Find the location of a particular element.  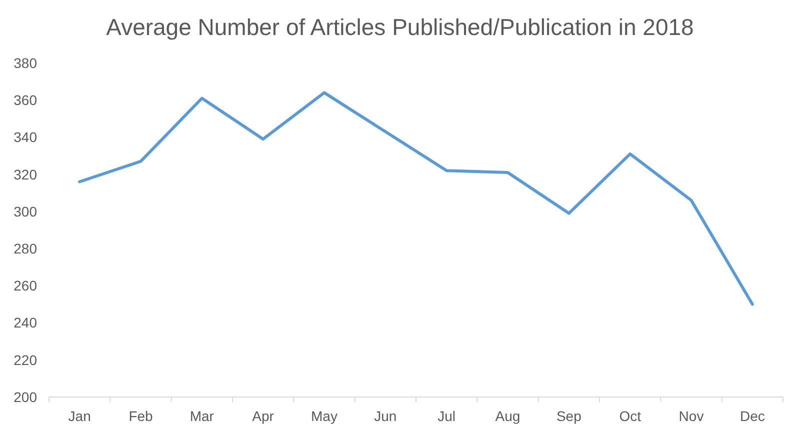

x-tick-label: May is located at coordinates (324, 416).